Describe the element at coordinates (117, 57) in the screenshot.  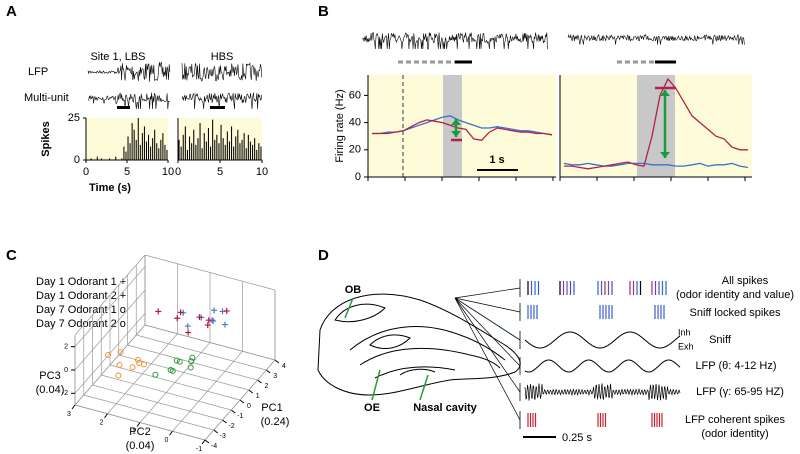
I see `label: Site 1, LBS` at that location.